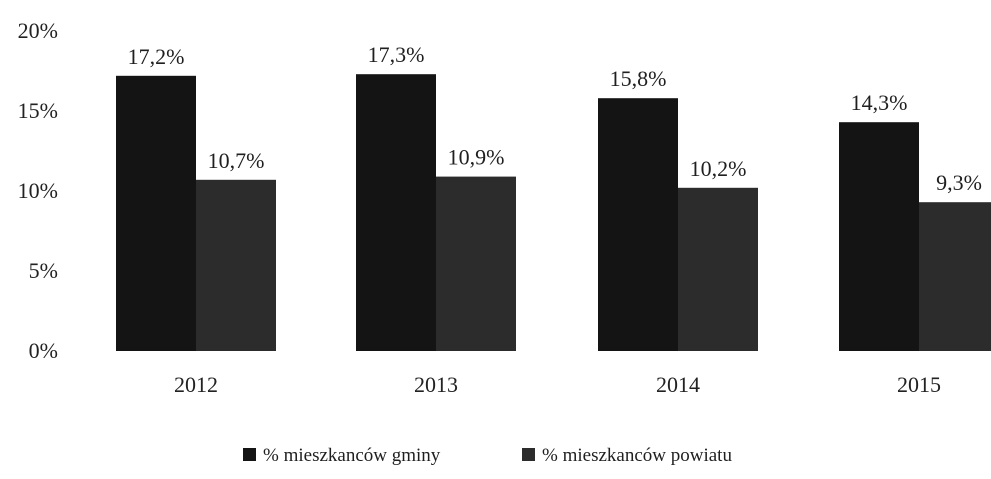 Image resolution: width=991 pixels, height=479 pixels. What do you see at coordinates (718, 168) in the screenshot?
I see `data-label: 10,2%` at bounding box center [718, 168].